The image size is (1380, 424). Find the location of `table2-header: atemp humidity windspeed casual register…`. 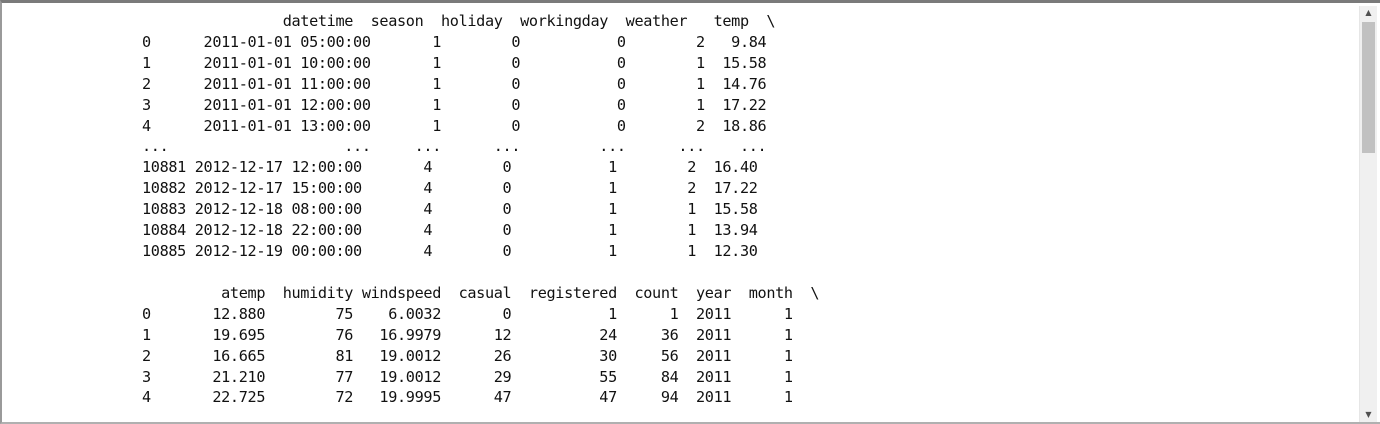

table2-header: atemp humidity windspeed casual register… is located at coordinates (481, 292).